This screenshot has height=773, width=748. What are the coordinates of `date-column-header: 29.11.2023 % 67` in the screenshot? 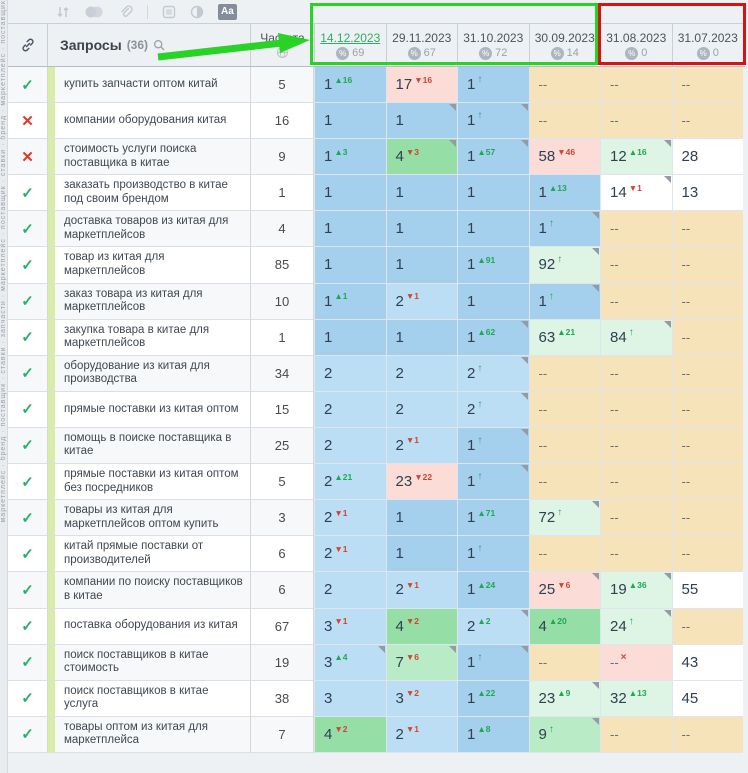 It's located at (421, 45).